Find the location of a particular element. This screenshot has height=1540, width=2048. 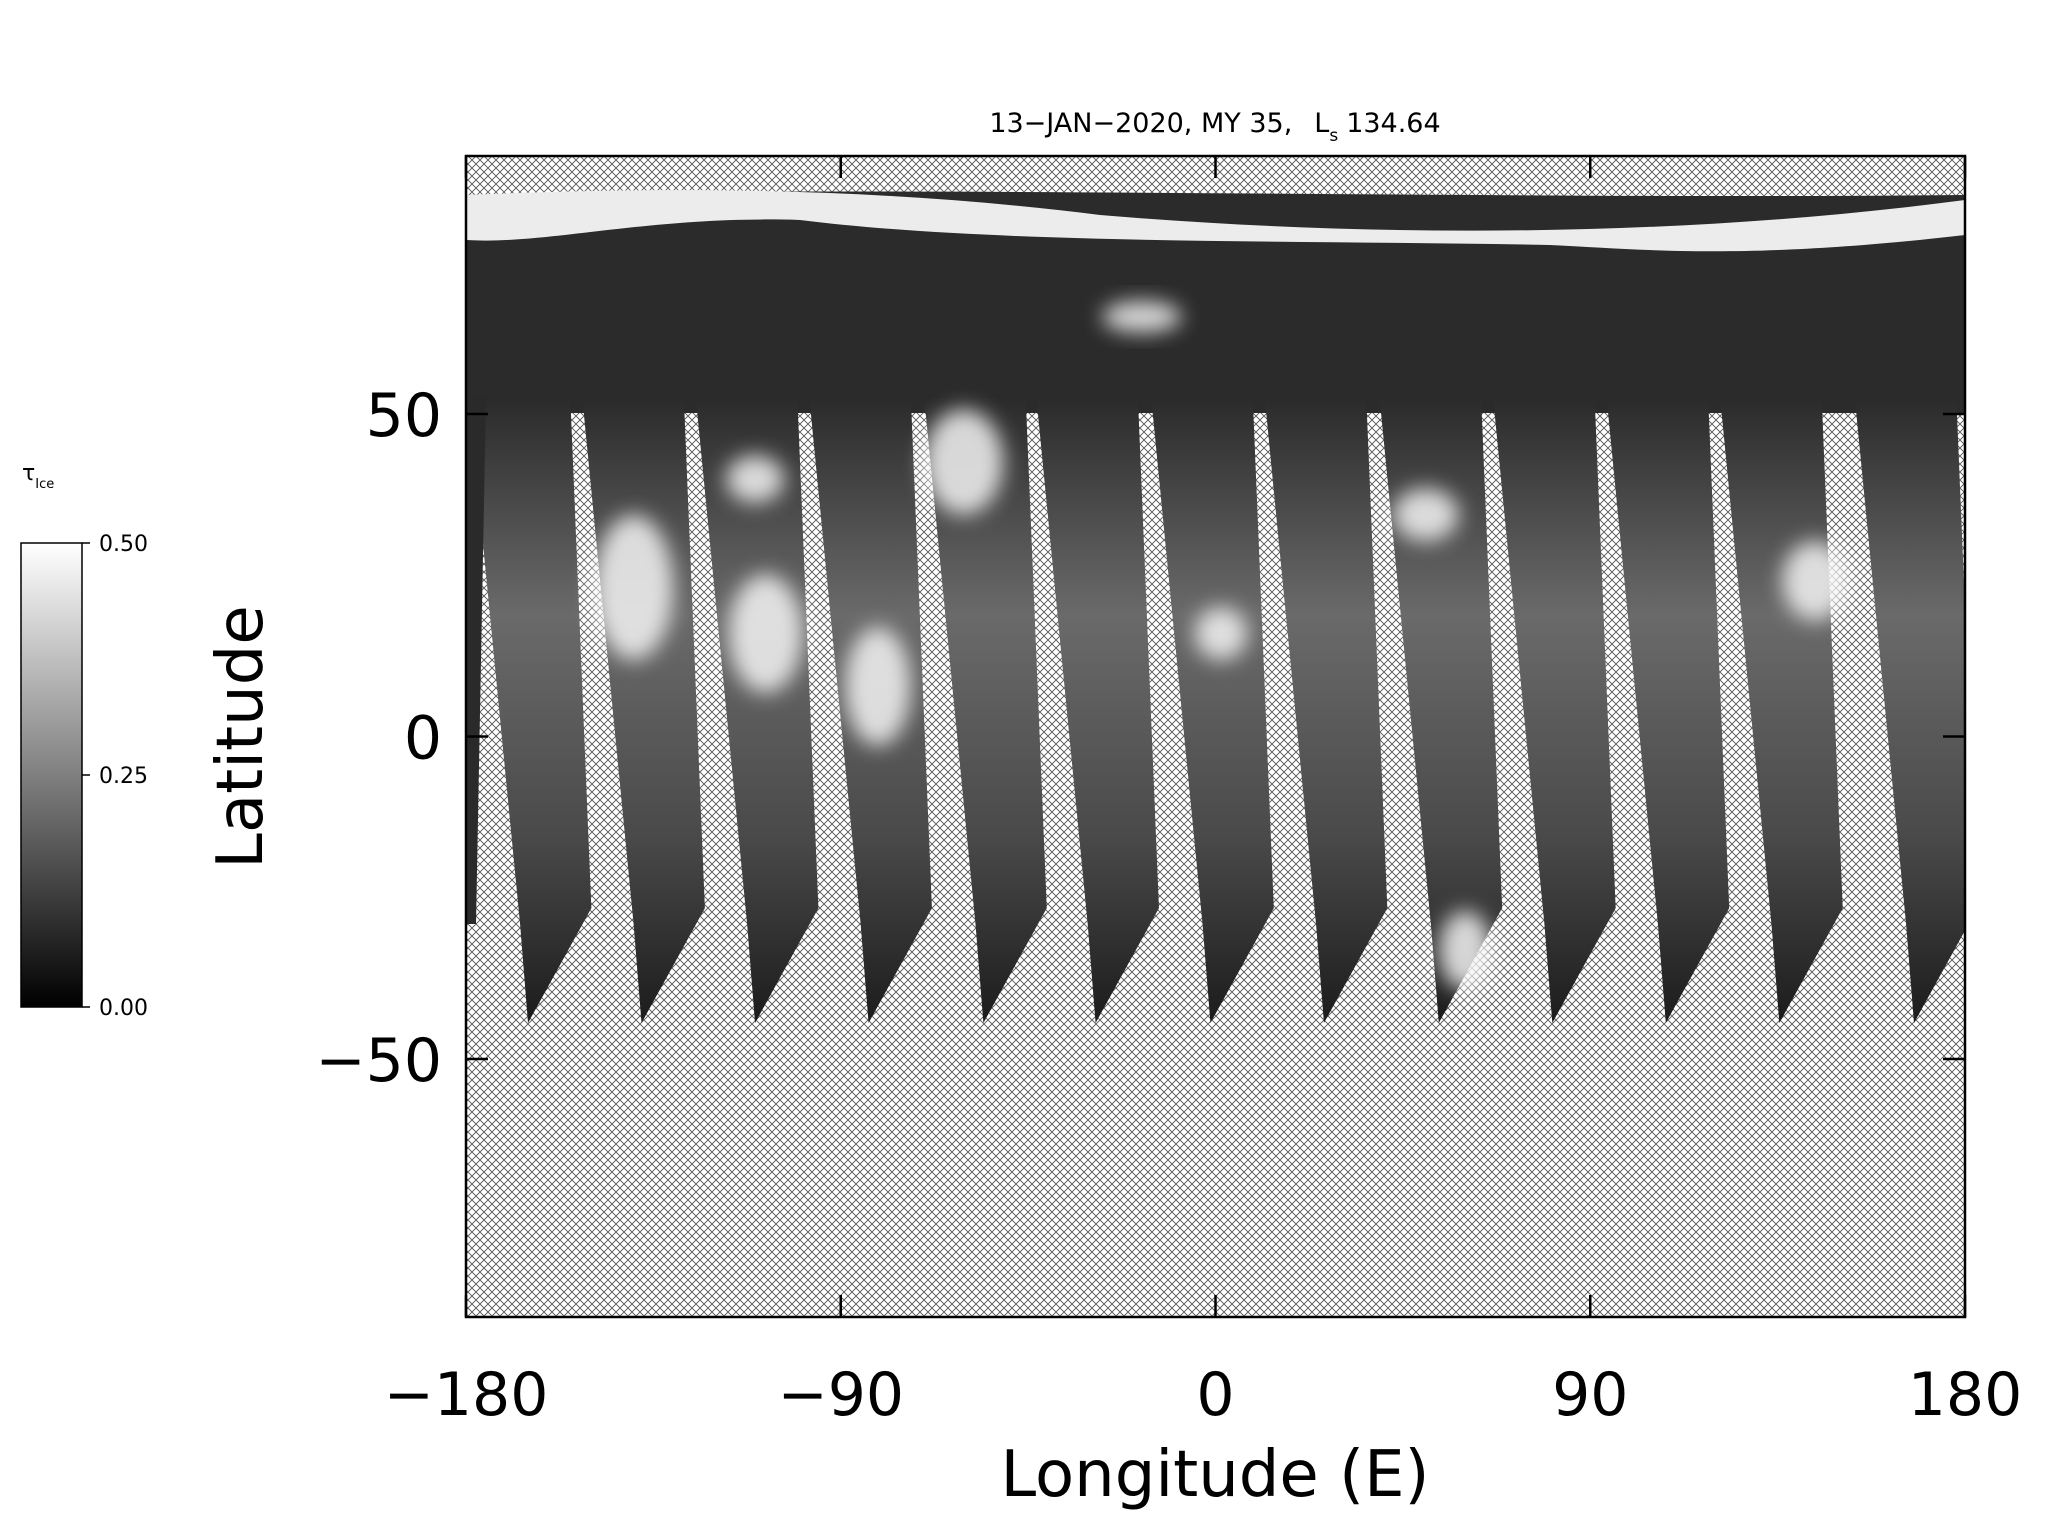

polar-cap is located at coordinates (1215, 221).